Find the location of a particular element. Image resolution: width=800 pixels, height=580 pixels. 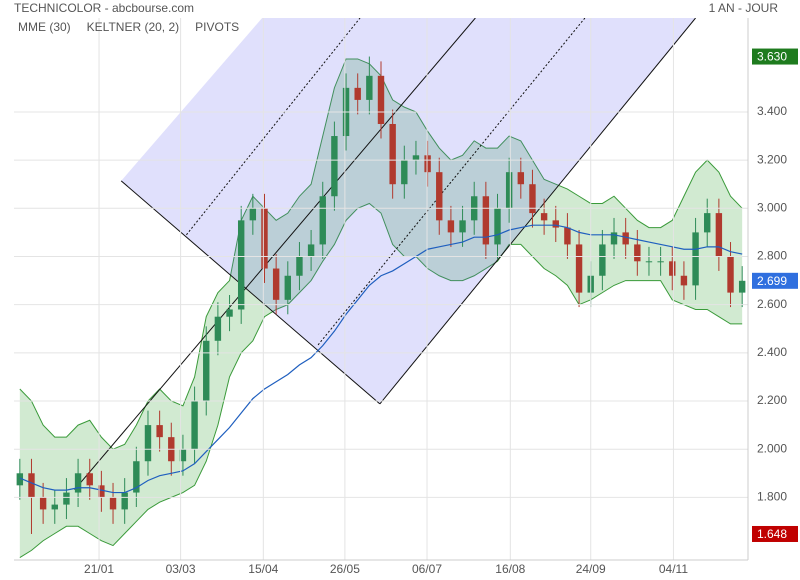

x-tick-label: 21/01 is located at coordinates (99, 569).